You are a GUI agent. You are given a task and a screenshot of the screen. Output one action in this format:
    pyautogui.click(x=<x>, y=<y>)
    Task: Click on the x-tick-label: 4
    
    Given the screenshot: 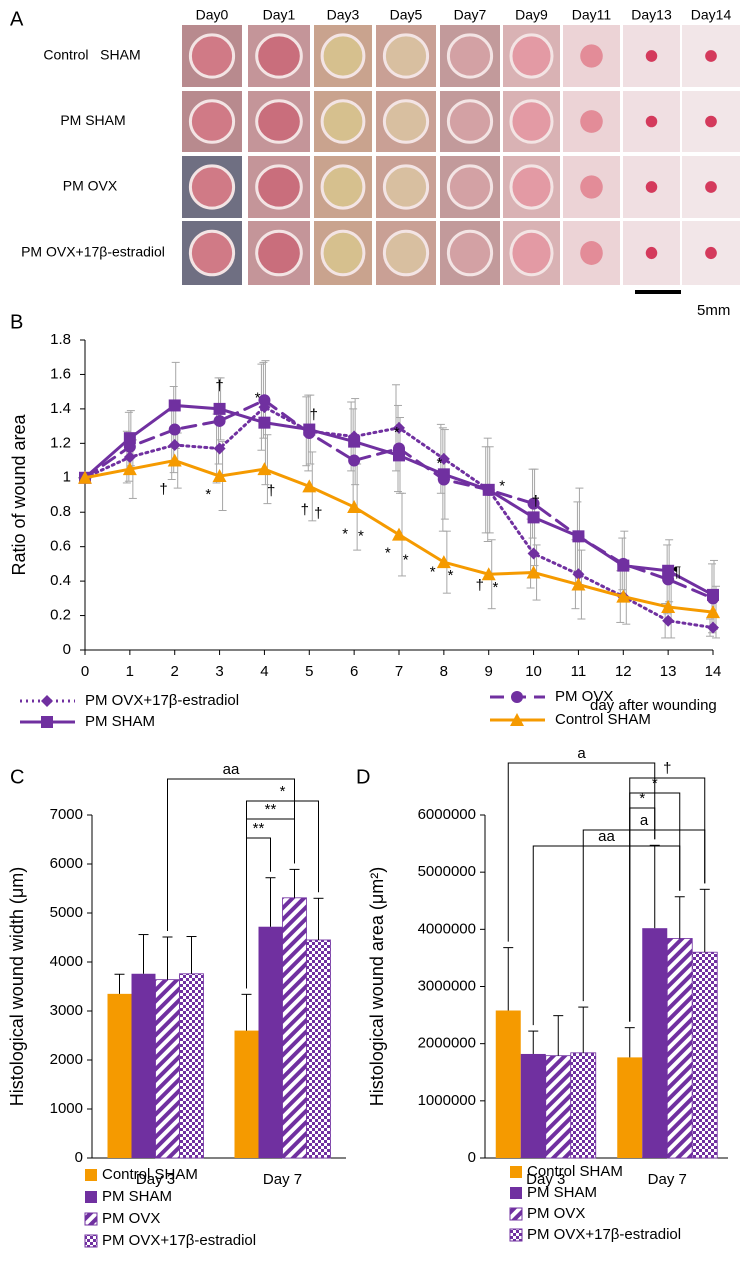 What is the action you would take?
    pyautogui.click(x=264, y=671)
    